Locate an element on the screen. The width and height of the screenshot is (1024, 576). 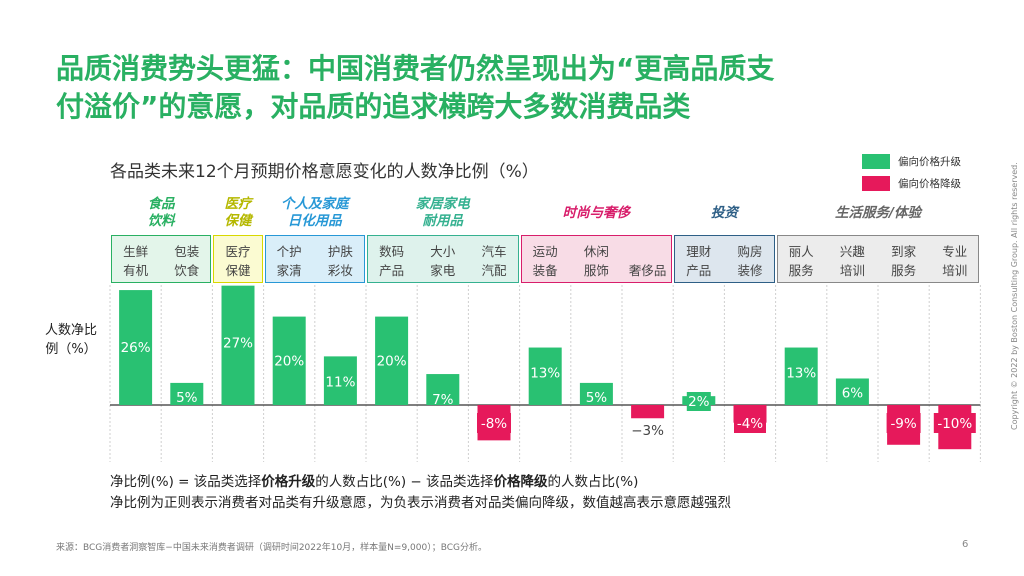
category-group-title-line: 投资 is located at coordinates (724, 213).